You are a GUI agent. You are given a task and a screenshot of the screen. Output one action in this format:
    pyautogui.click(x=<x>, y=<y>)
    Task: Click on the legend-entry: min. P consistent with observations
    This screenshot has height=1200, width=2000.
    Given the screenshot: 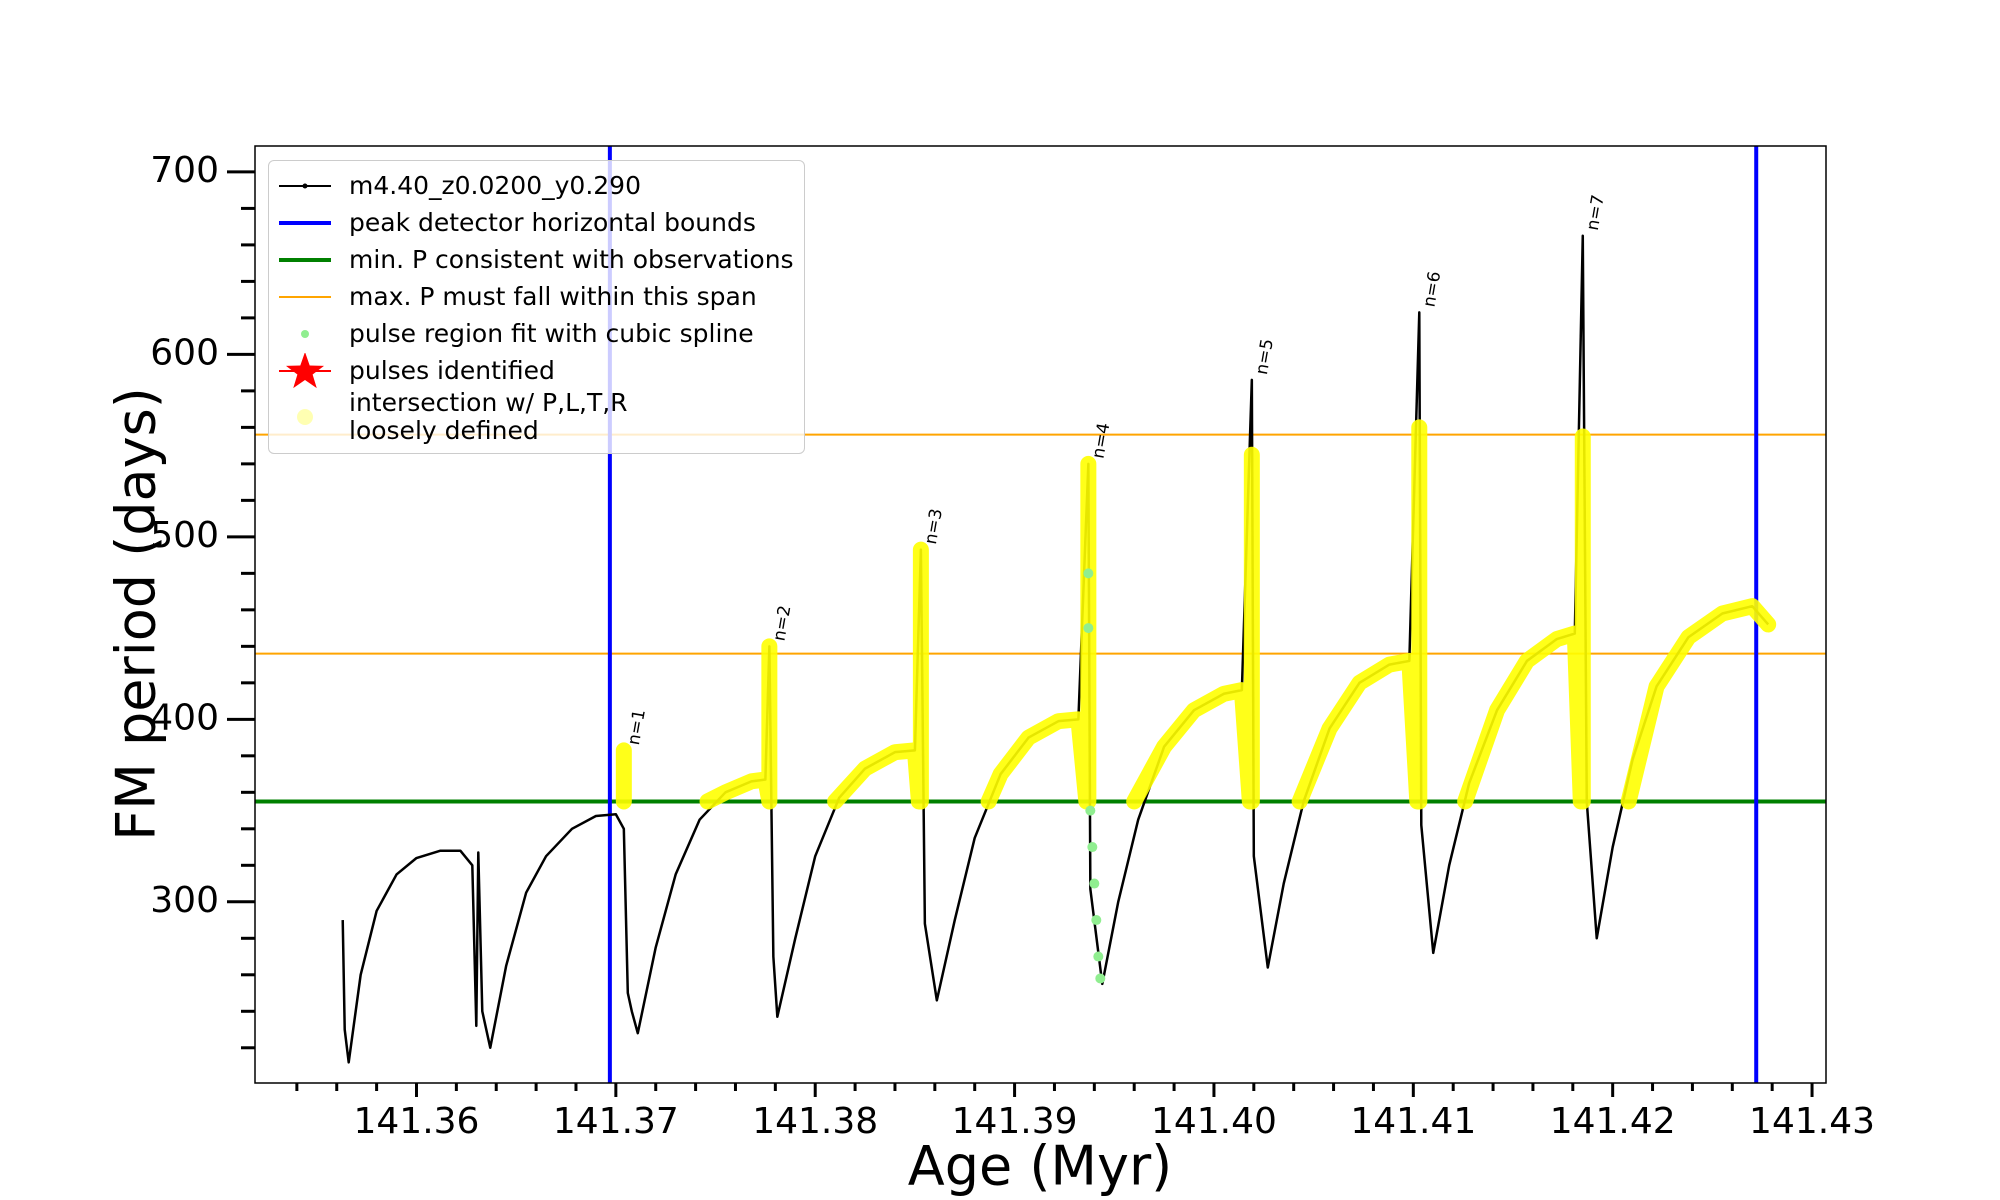 What is the action you would take?
    pyautogui.click(x=534, y=259)
    